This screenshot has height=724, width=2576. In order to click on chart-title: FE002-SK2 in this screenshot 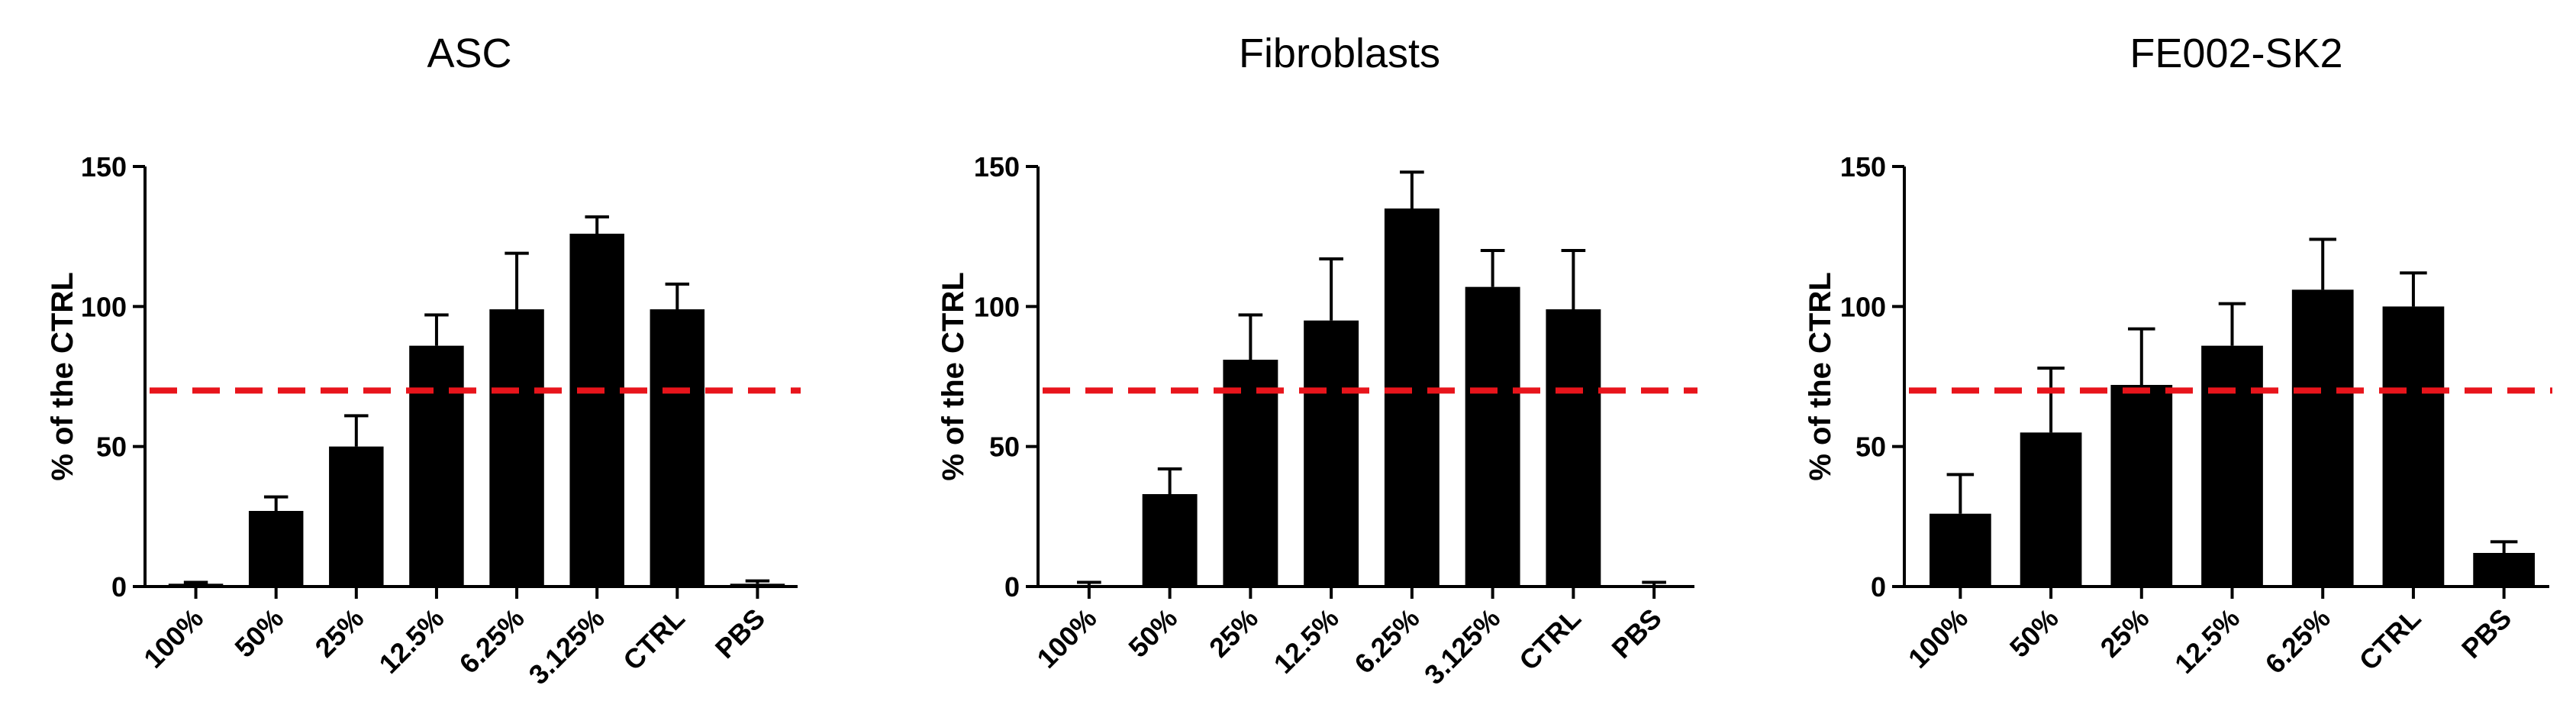, I will do `click(2235, 53)`.